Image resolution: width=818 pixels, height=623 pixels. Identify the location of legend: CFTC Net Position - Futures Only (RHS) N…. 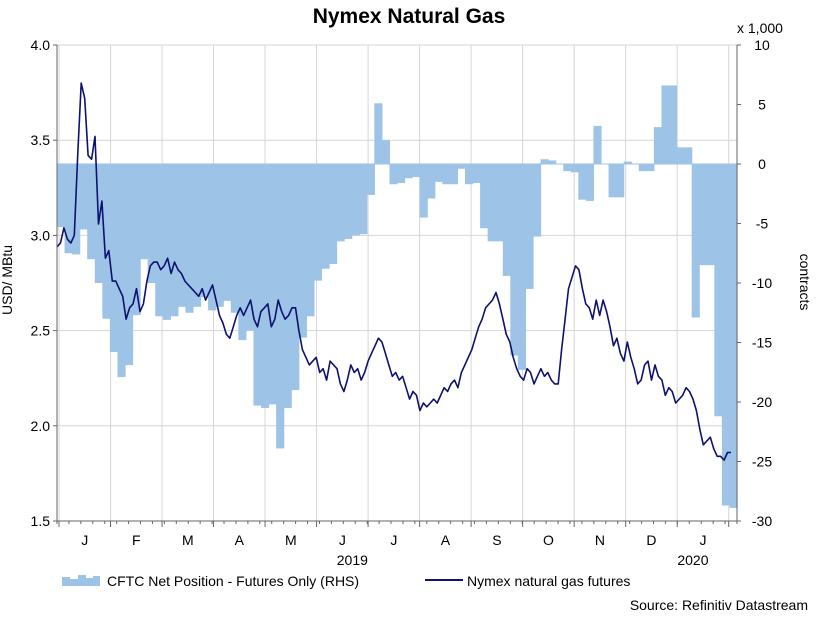
(346, 581).